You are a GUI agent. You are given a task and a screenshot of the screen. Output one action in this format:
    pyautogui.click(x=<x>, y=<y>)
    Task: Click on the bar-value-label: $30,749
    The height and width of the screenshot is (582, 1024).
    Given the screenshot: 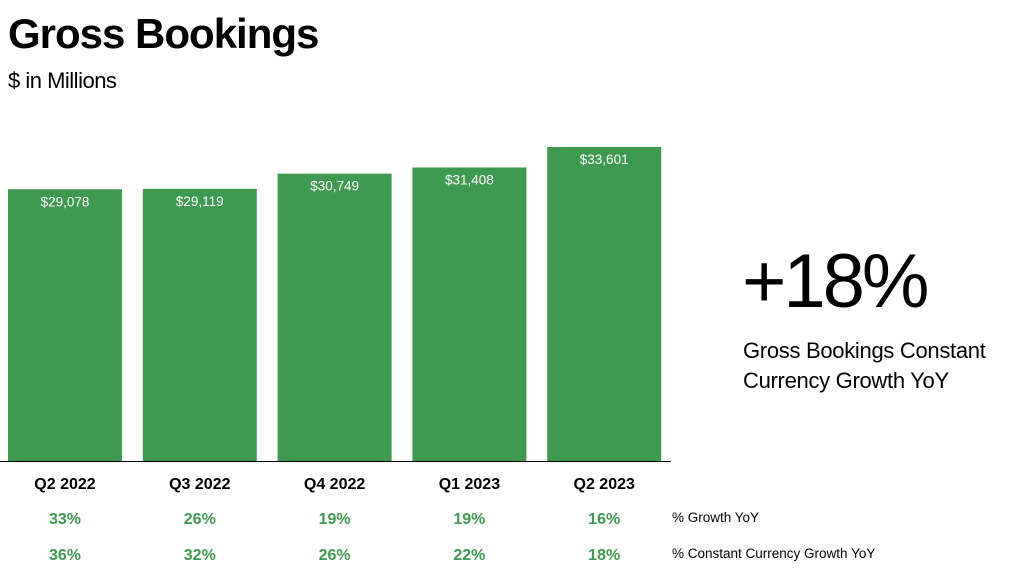 What is the action you would take?
    pyautogui.click(x=334, y=186)
    